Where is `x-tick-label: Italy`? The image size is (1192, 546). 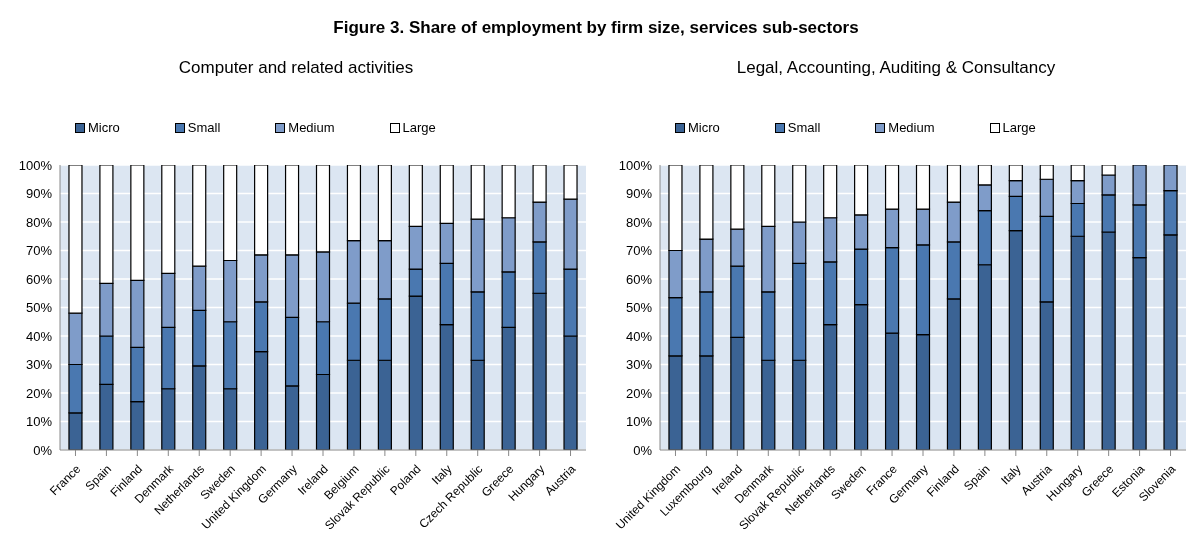 x-tick-label: Italy is located at coordinates (1011, 474).